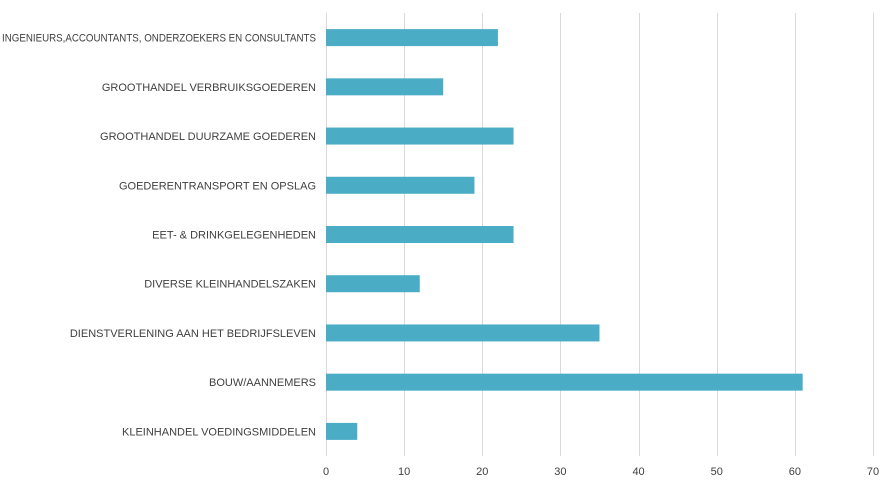 This screenshot has width=888, height=486. What do you see at coordinates (560, 472) in the screenshot?
I see `x-tick-label: 30` at bounding box center [560, 472].